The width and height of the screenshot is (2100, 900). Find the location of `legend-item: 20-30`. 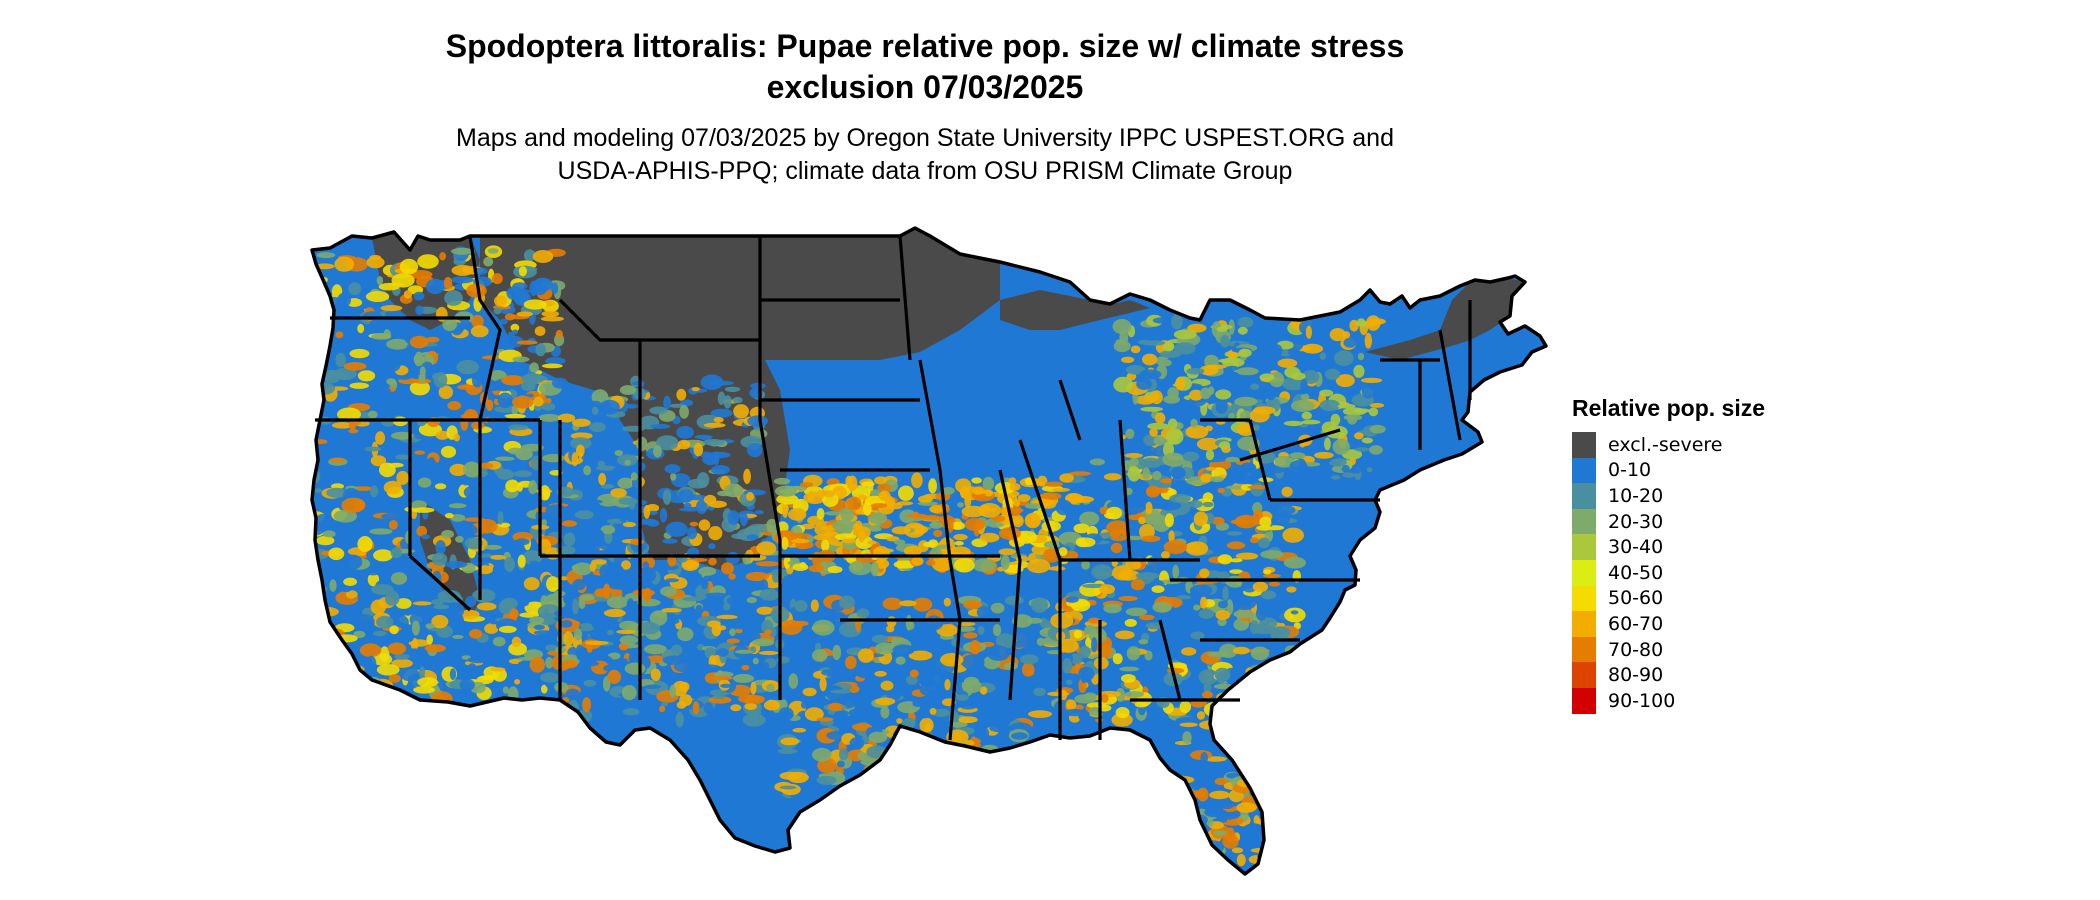

legend-item: 20-30 is located at coordinates (1668, 521).